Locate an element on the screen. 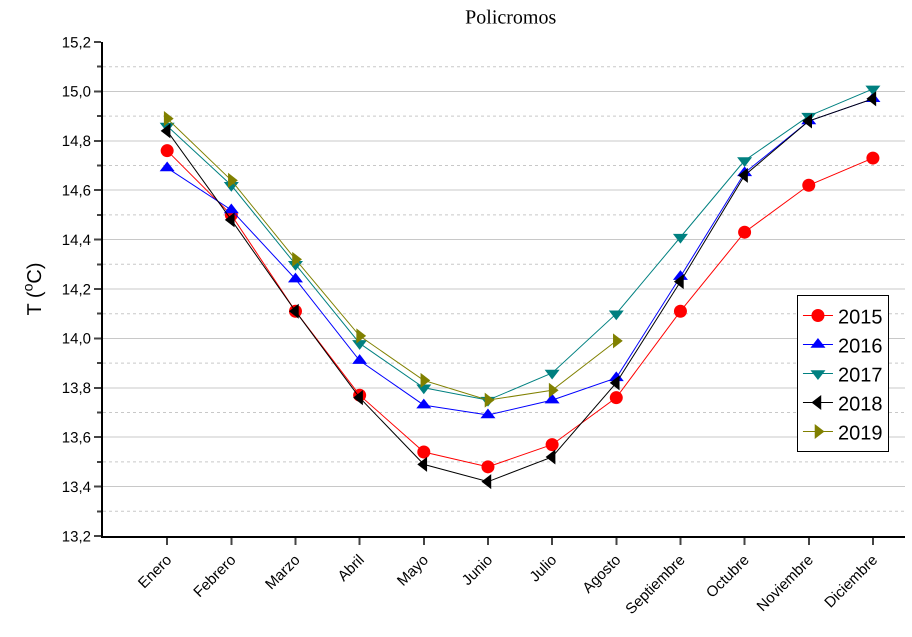  y-tick-label: 14,0 is located at coordinates (76, 339).